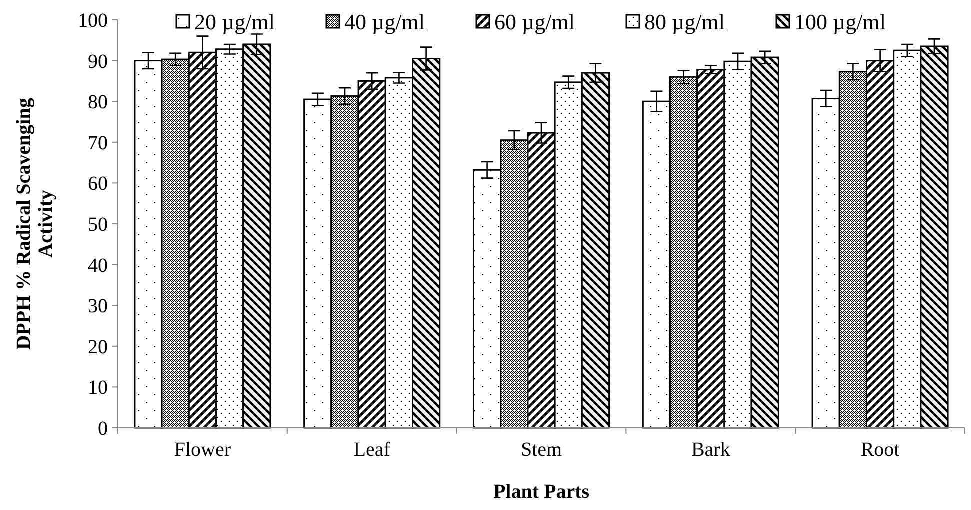 This screenshot has width=971, height=510. I want to click on x-tick-label: Leaf, so click(372, 450).